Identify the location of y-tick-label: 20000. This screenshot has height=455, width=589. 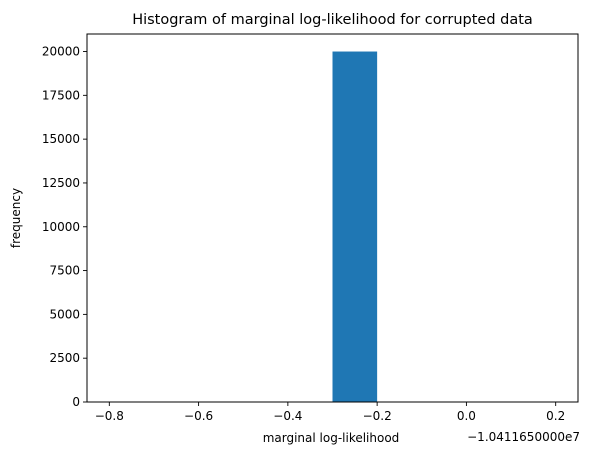
(61, 52).